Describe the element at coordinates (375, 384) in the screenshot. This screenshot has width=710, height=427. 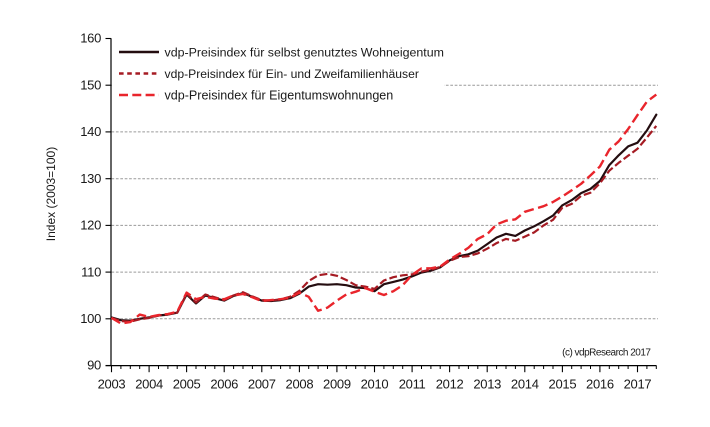
I see `svg-text: 2010` at that location.